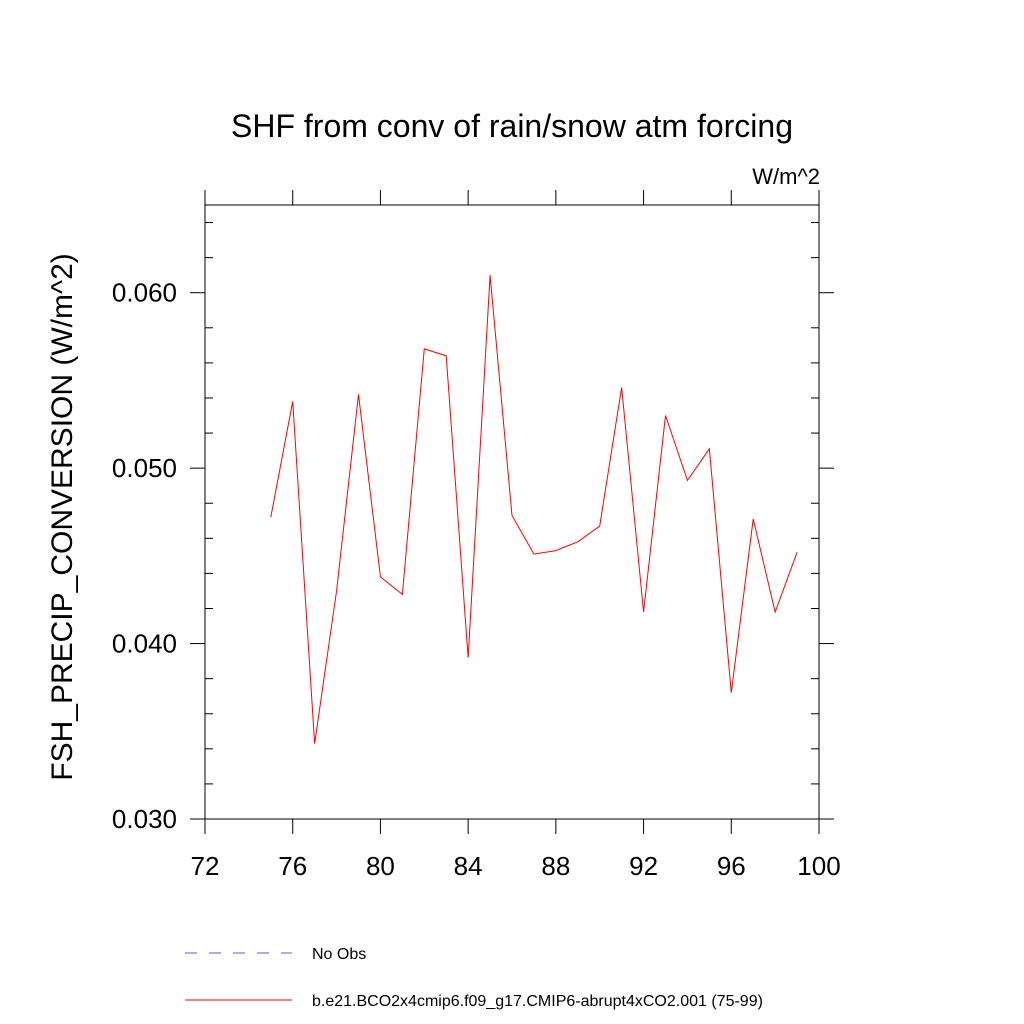  Describe the element at coordinates (512, 126) in the screenshot. I see `chart-title: SHF from conv of rain/snow atm forcing` at that location.